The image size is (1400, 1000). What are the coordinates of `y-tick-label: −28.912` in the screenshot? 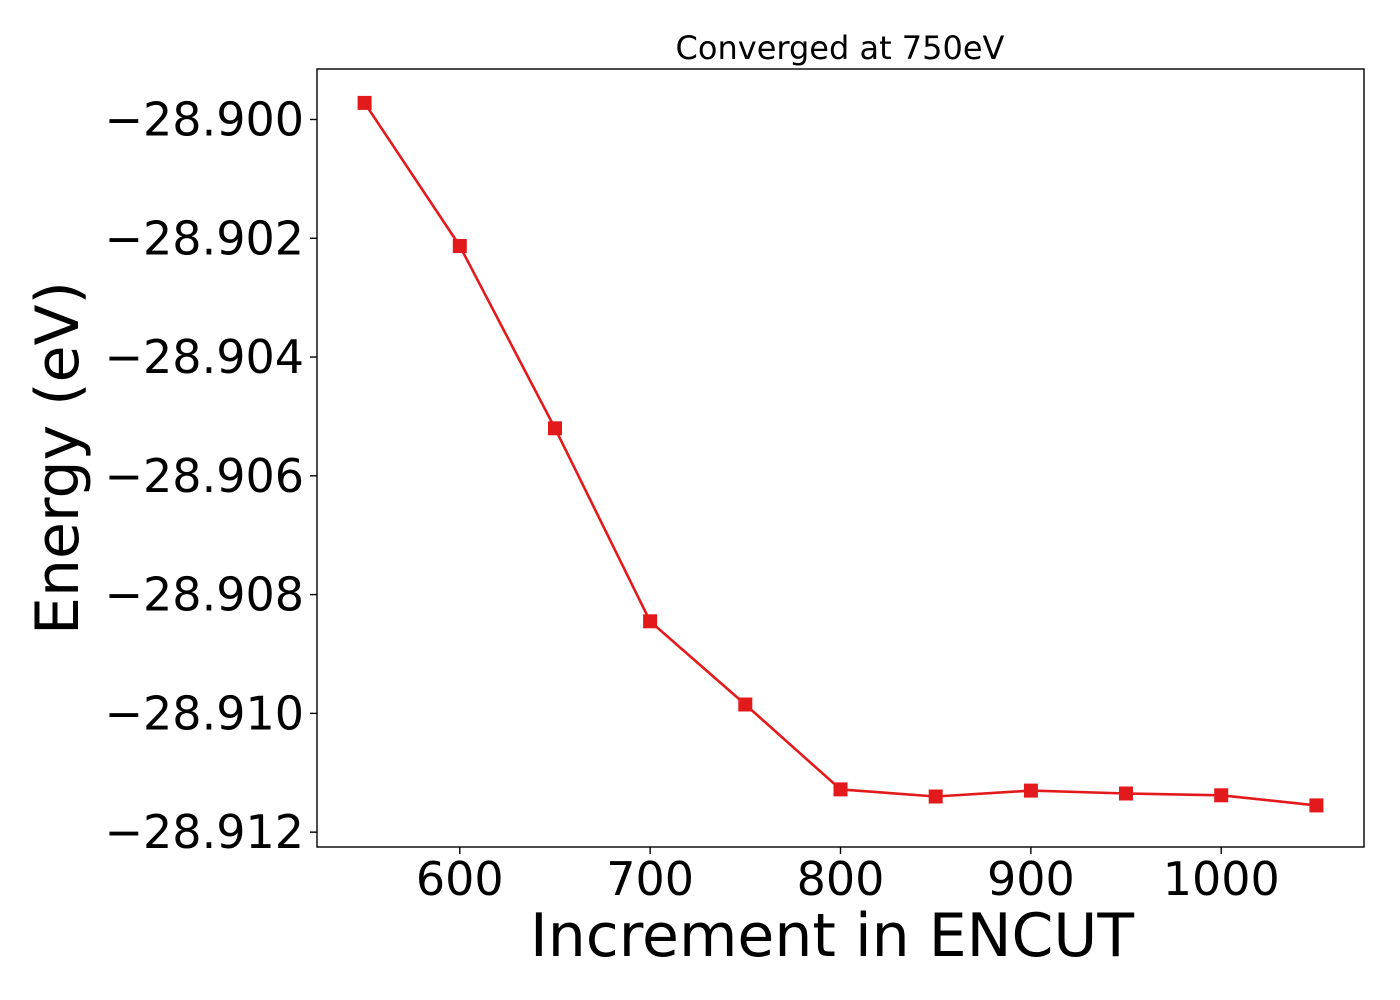 It's located at (205, 832).